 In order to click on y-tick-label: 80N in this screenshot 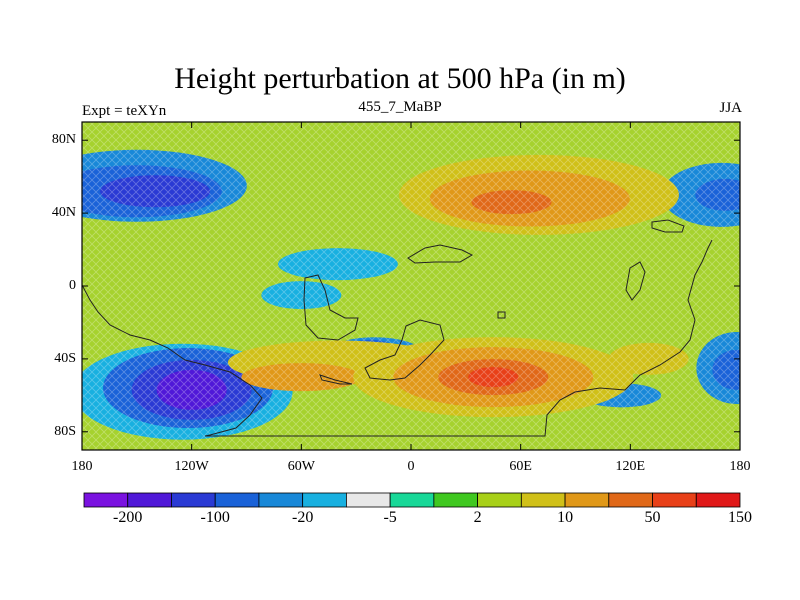, I will do `click(63, 140)`.